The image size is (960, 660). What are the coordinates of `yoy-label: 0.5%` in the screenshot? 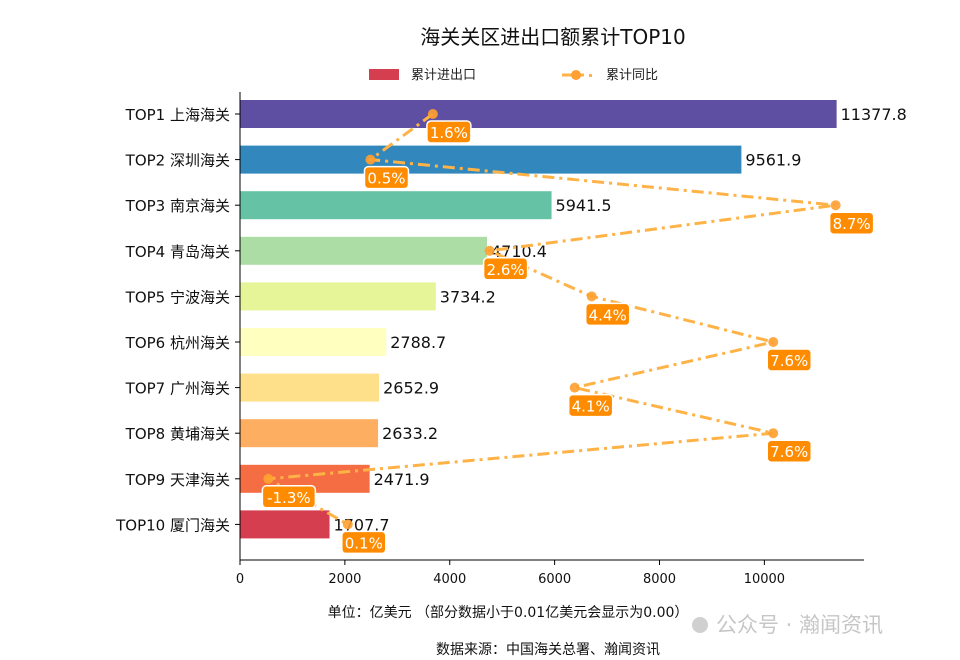 It's located at (386, 179).